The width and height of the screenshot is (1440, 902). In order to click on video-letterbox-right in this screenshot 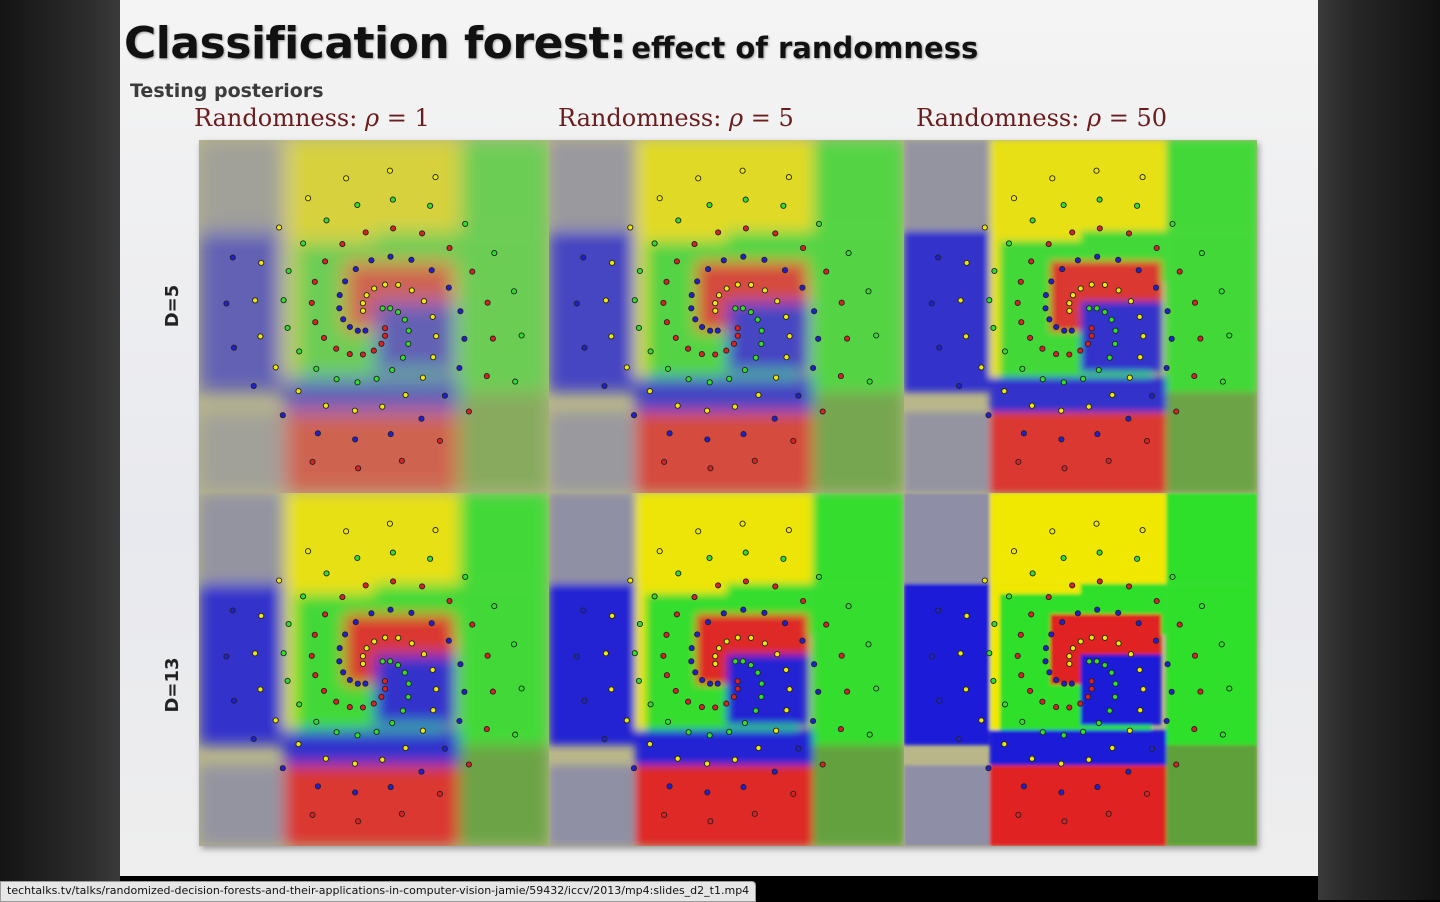, I will do `click(1379, 450)`.